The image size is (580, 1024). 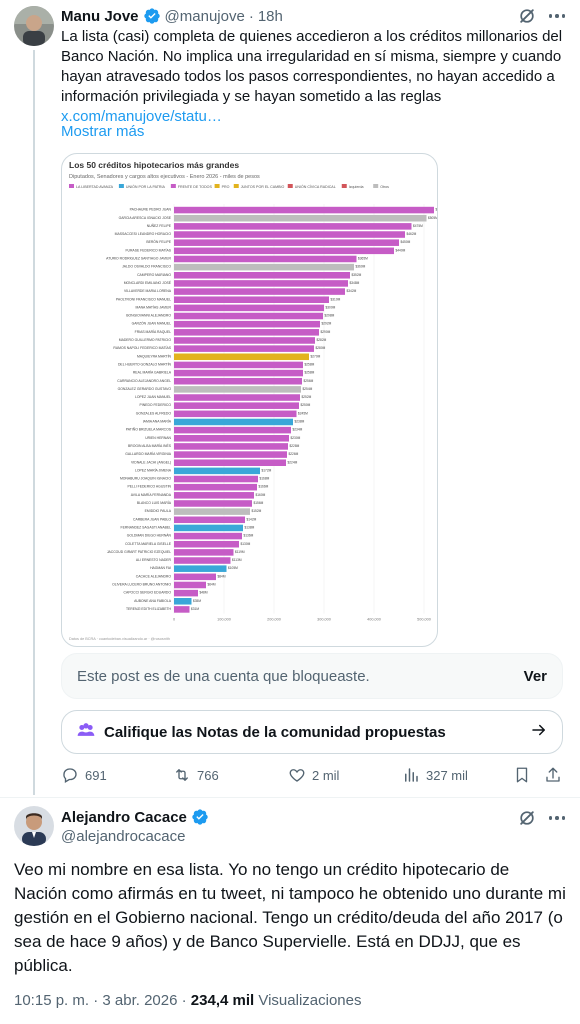 I want to click on x-tick-label: 500,000, so click(x=424, y=620).